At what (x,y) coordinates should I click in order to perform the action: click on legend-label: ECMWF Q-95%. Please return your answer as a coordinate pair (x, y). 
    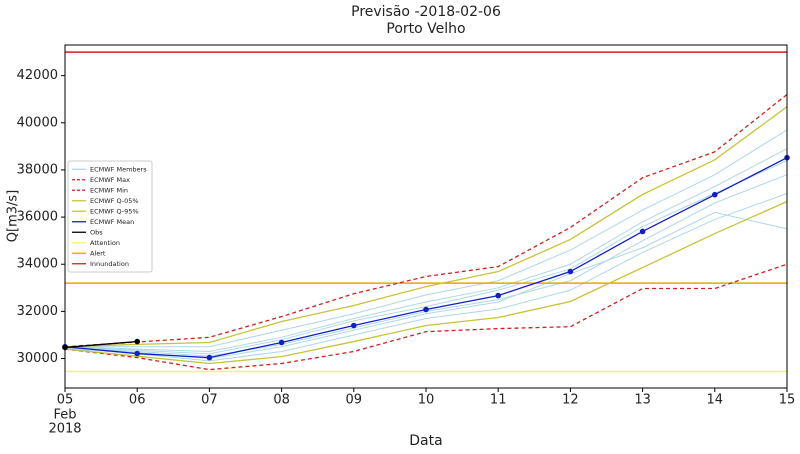
    Looking at the image, I should click on (114, 211).